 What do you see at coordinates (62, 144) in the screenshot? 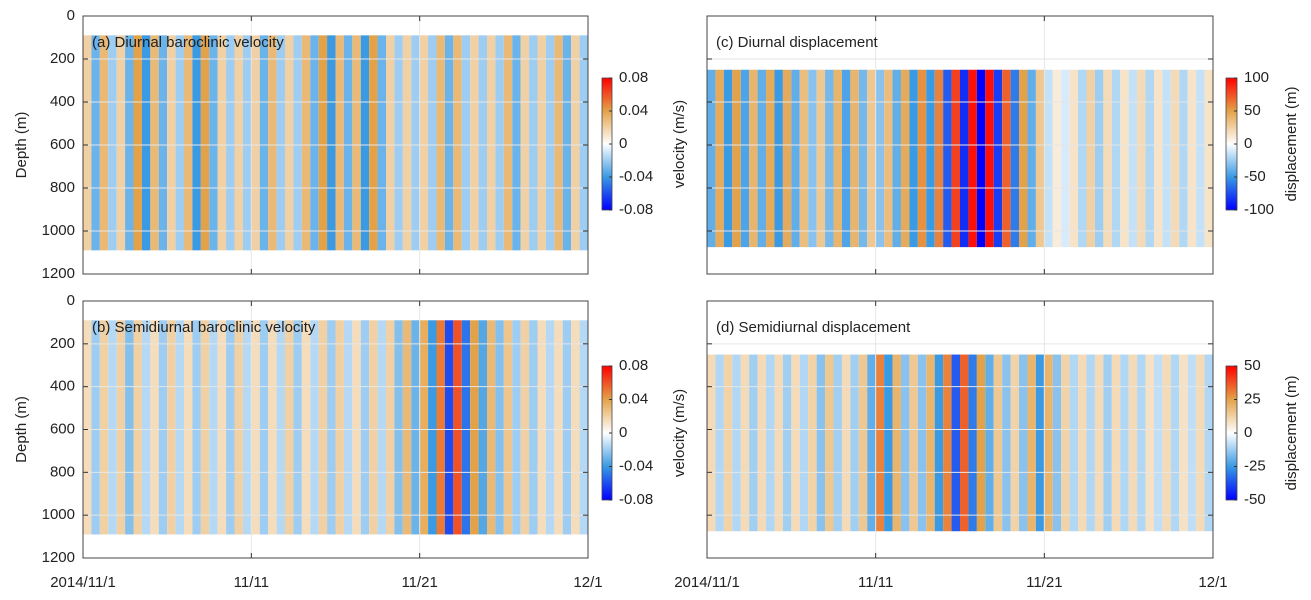
I see `y-tick-label: 600` at bounding box center [62, 144].